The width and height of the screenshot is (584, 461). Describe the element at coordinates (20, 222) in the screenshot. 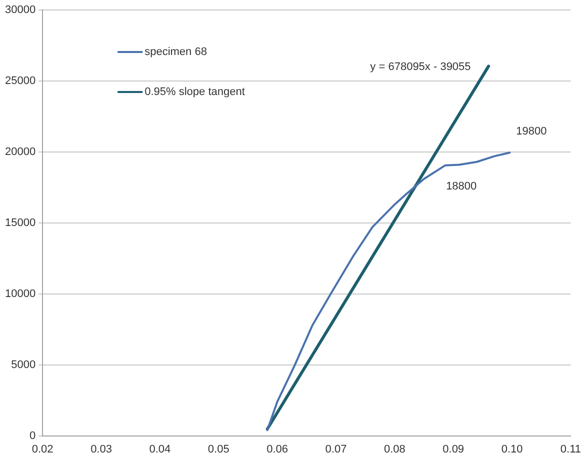

I see `y-tick-label: 15000` at that location.